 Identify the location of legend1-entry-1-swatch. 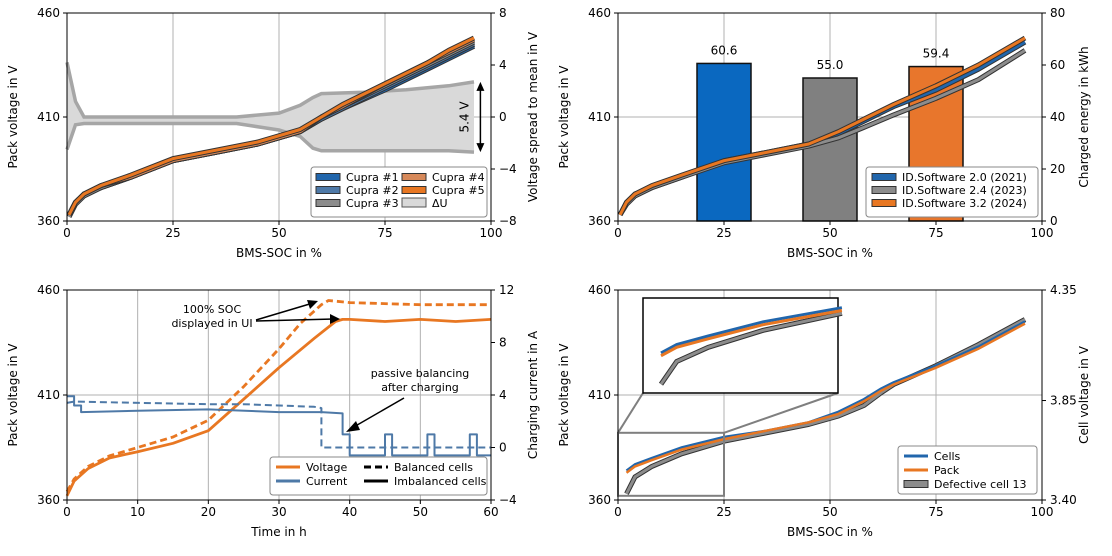
(328, 177).